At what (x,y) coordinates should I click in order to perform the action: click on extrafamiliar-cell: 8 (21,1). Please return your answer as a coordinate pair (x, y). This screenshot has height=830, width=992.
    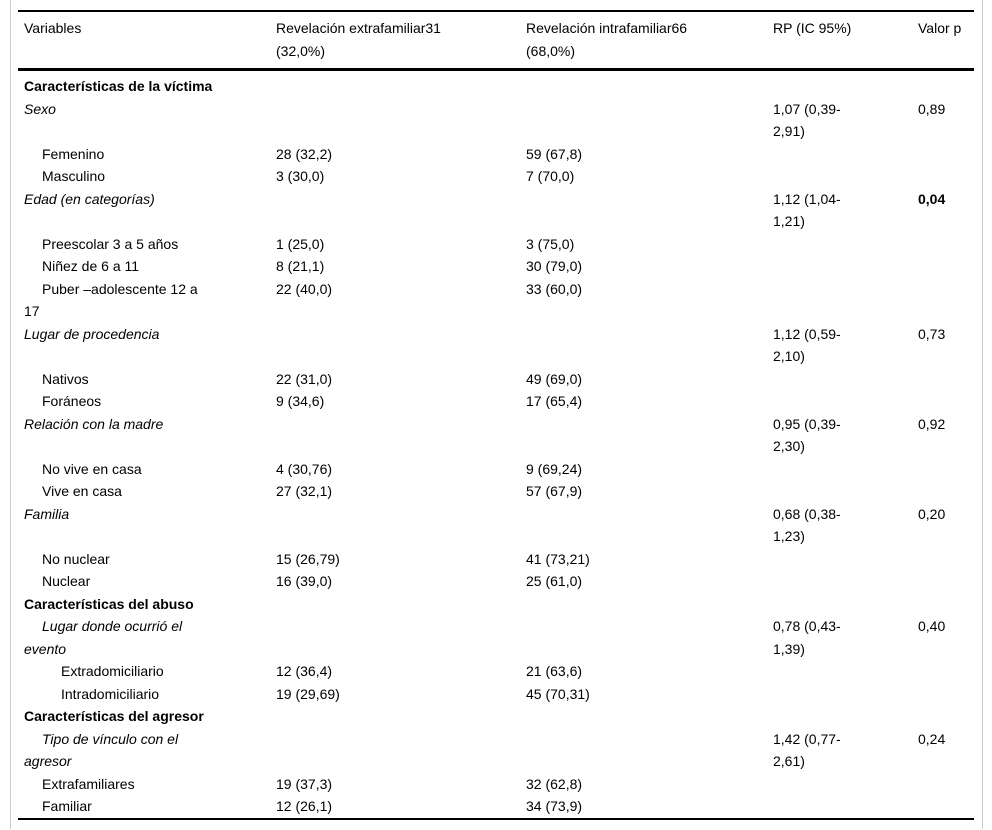
    Looking at the image, I should click on (300, 266).